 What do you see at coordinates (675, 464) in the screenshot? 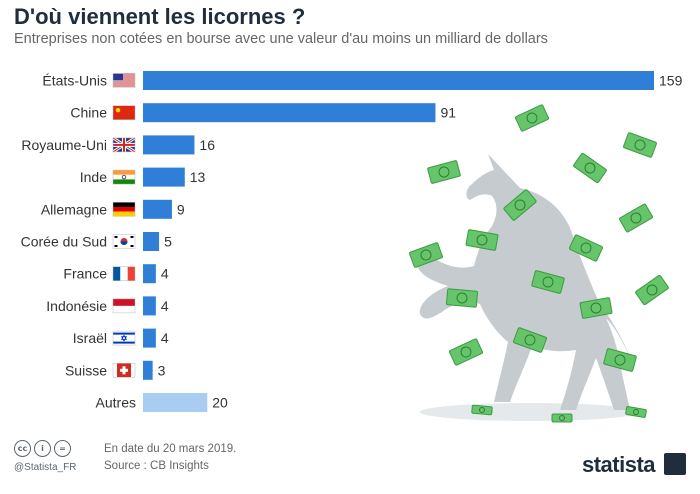
I see `statista-logo-icon` at bounding box center [675, 464].